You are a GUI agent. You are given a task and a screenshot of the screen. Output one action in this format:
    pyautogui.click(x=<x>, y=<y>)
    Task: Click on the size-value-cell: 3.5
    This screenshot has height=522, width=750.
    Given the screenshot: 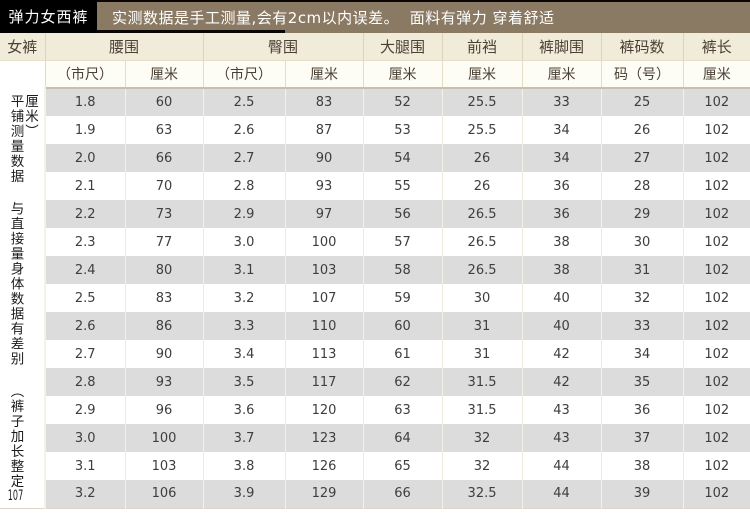 What is the action you would take?
    pyautogui.click(x=244, y=382)
    